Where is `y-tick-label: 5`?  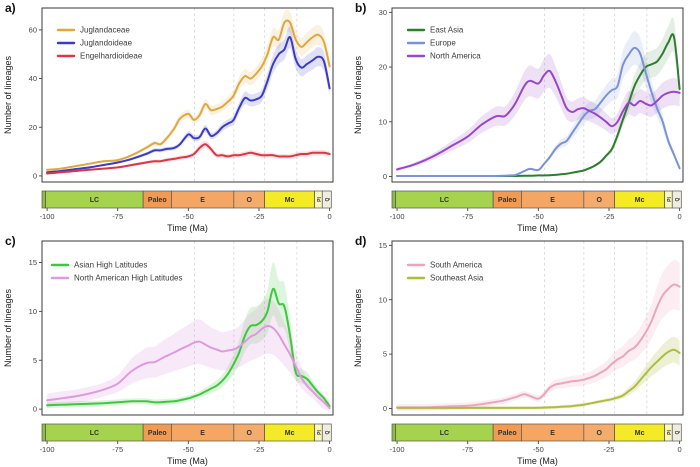 y-tick-label: 5 is located at coordinates (35, 360).